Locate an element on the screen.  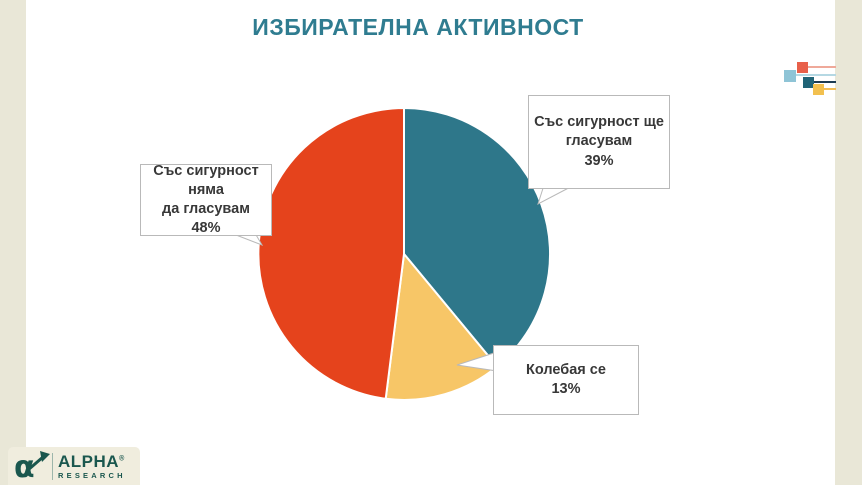
callout-definitely-vote: Със сигурност ще гласувам 39% is located at coordinates (599, 142).